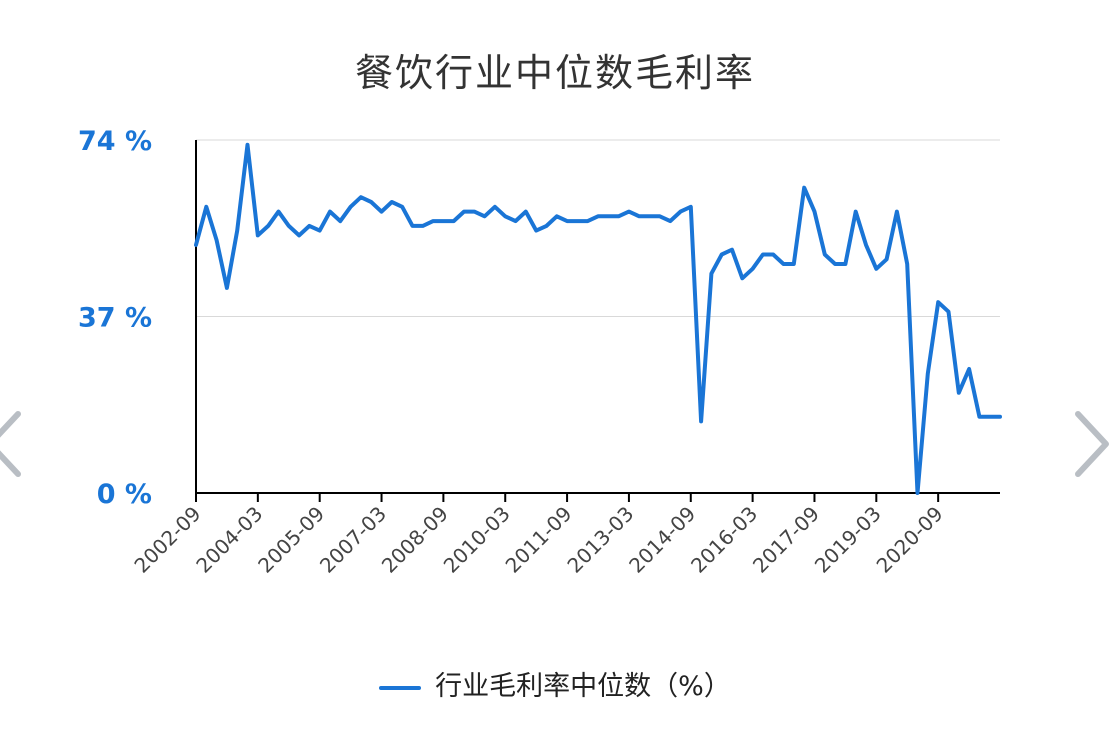 This screenshot has width=1110, height=744. Describe the element at coordinates (400, 687) in the screenshot. I see `legend-swatch` at that location.